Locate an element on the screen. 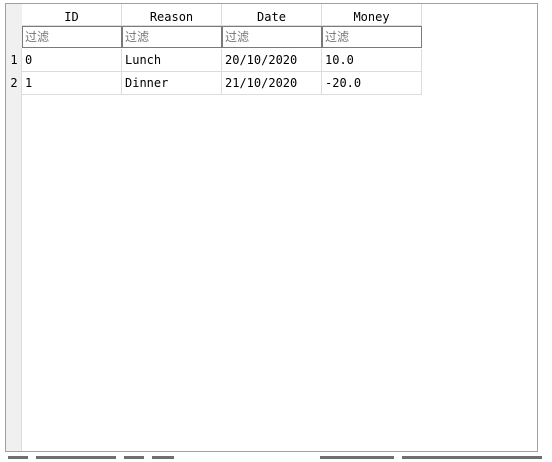  table-cell-reason: Dinner is located at coordinates (172, 83).